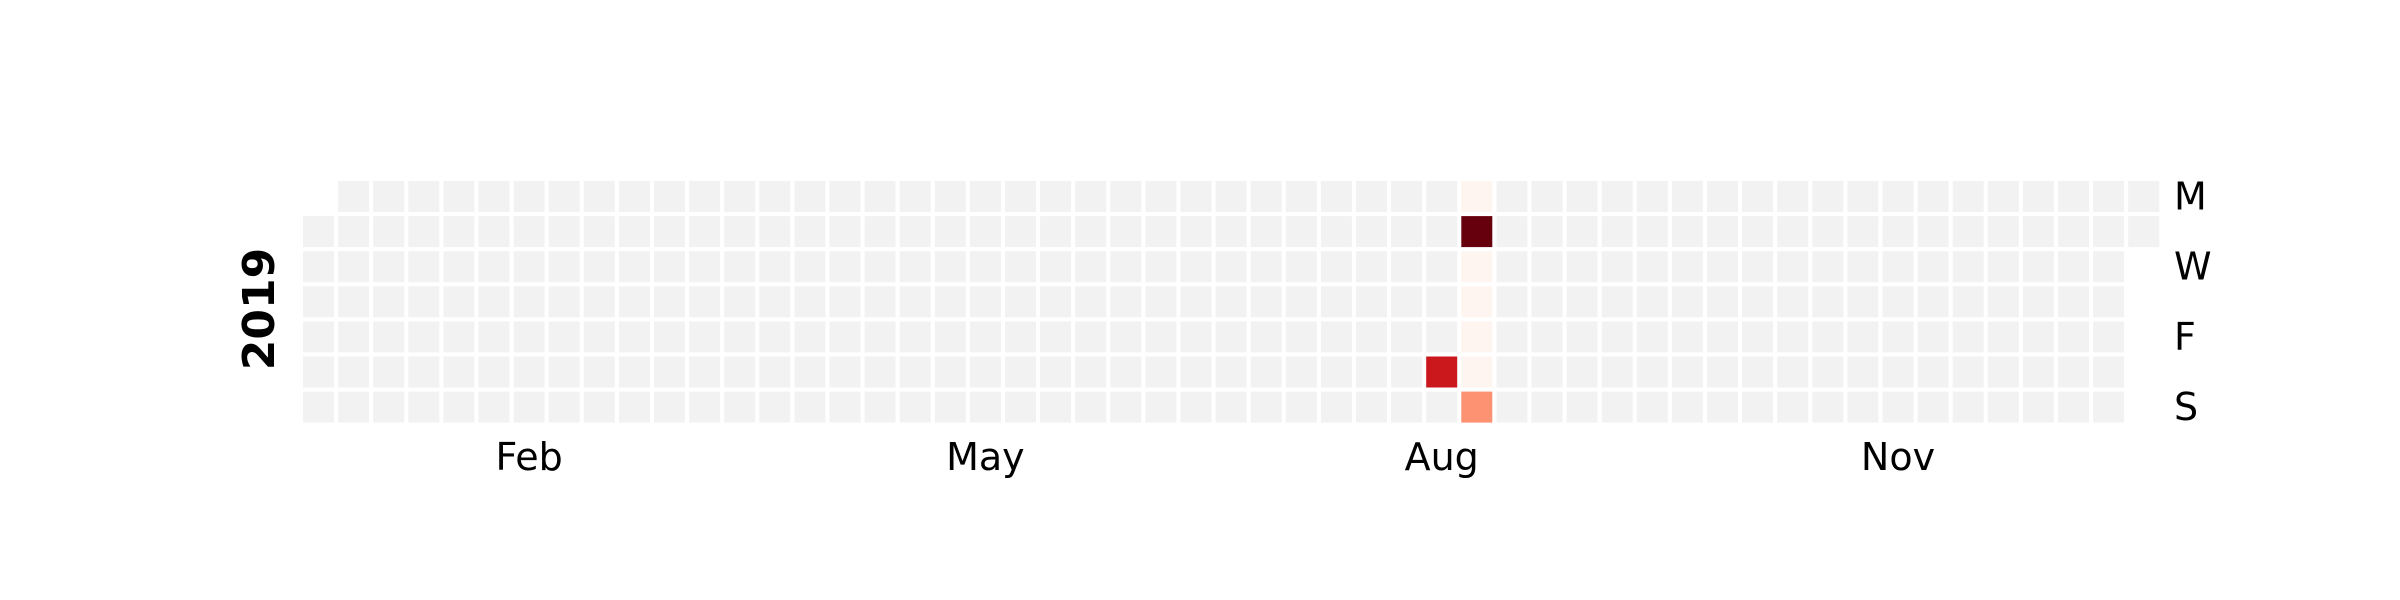 This screenshot has width=2400, height=600. What do you see at coordinates (1898, 457) in the screenshot?
I see `month-label: Nov` at bounding box center [1898, 457].